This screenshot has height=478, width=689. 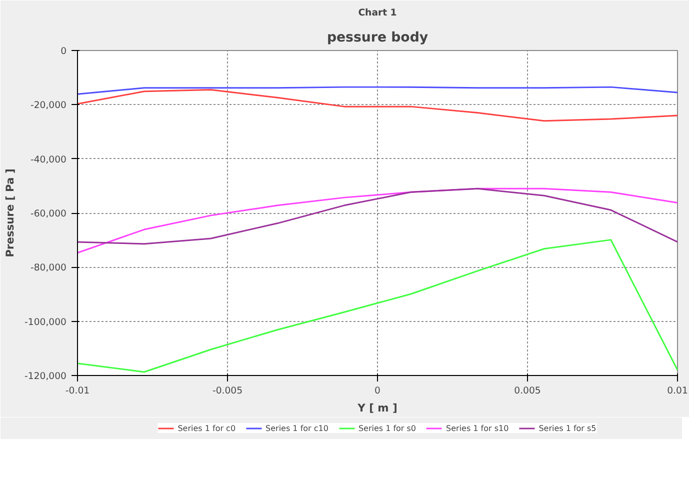 I want to click on legend-label: Series 1 for s0, so click(x=387, y=428).